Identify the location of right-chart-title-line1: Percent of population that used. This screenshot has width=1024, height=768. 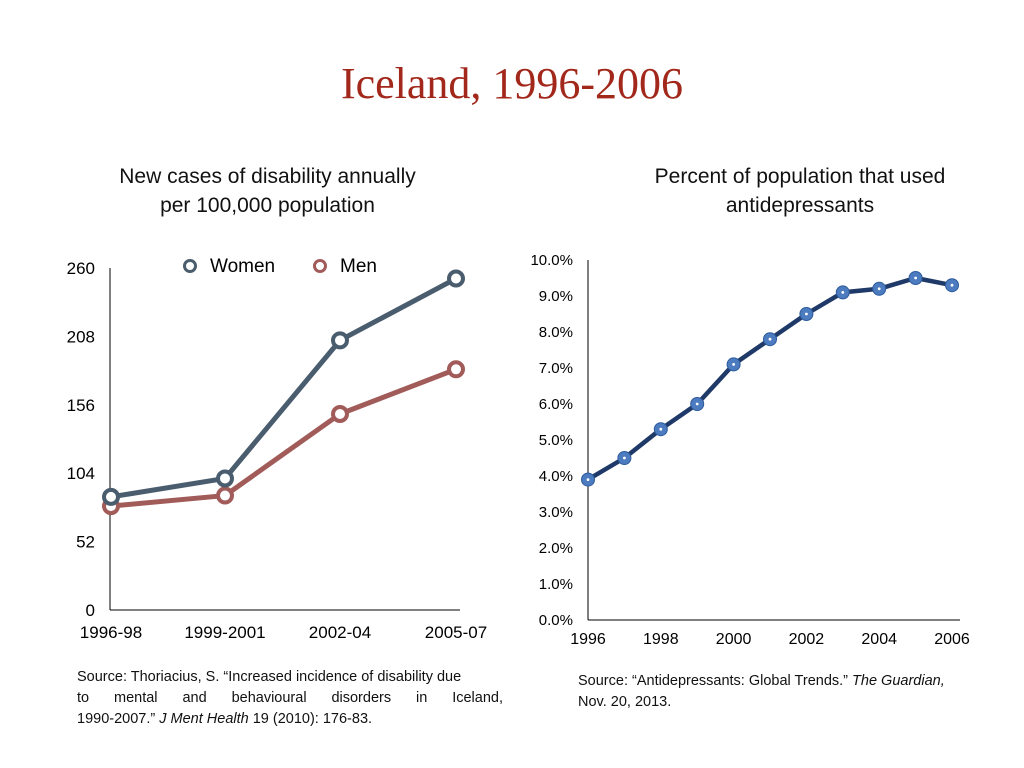
(800, 176).